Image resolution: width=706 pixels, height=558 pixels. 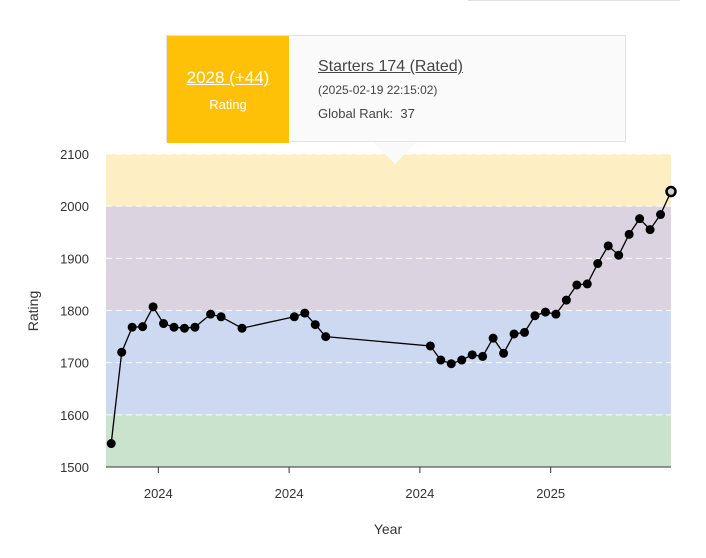 What do you see at coordinates (228, 104) in the screenshot?
I see `tooltip-rating-label: Rating` at bounding box center [228, 104].